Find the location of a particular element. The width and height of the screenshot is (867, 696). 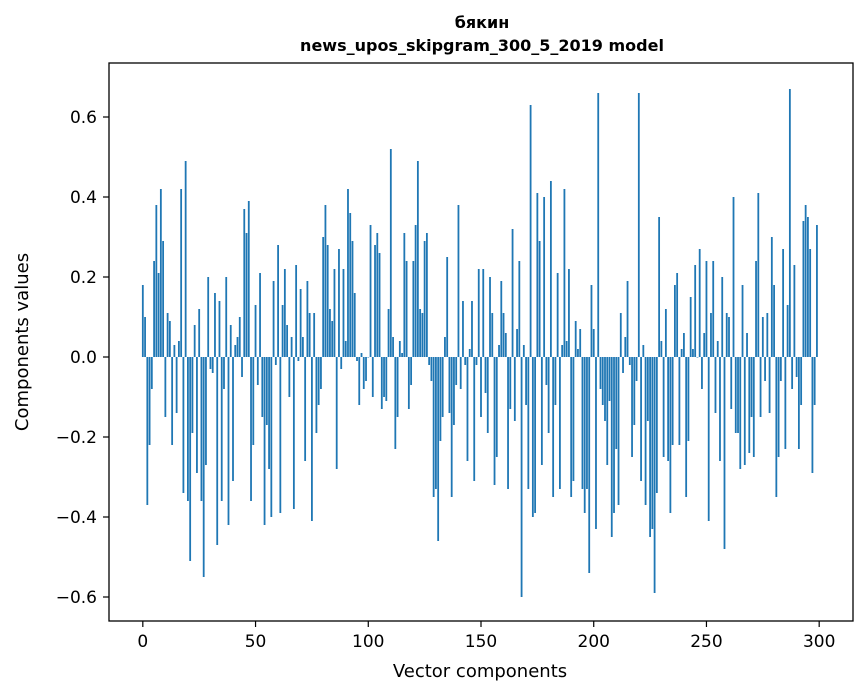

y-axis-label: Components values is located at coordinates (22, 342).